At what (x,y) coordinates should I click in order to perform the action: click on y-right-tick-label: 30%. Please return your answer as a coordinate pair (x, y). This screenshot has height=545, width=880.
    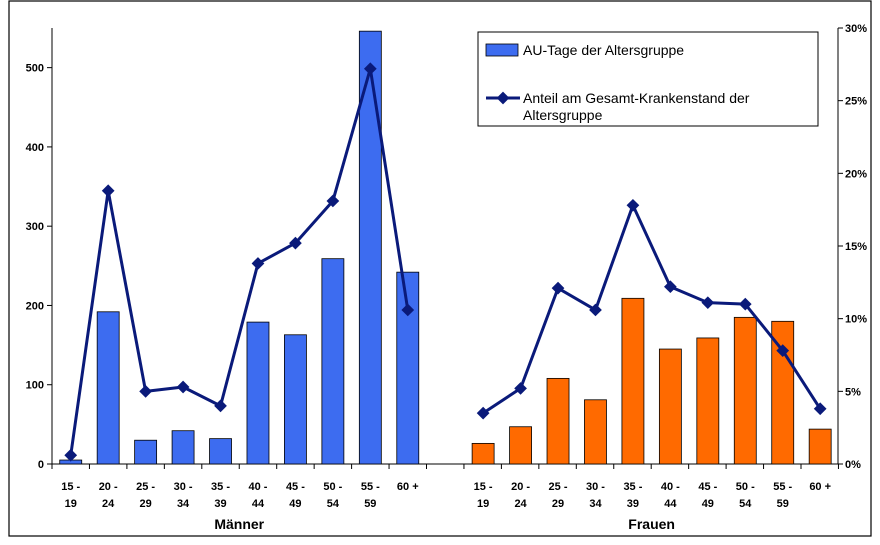
    Looking at the image, I should click on (856, 29).